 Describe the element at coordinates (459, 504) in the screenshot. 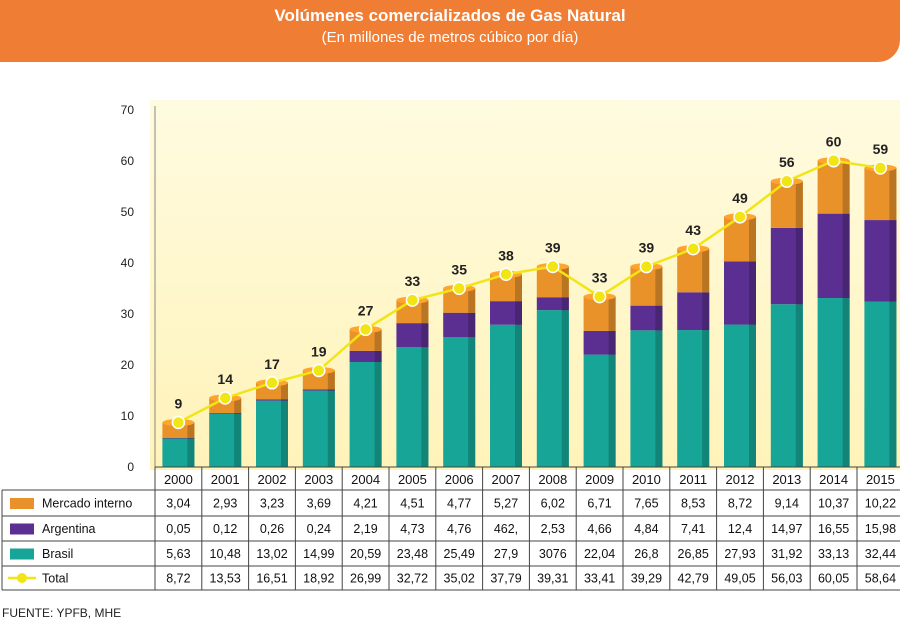

I see `table-cell: 4,77` at that location.